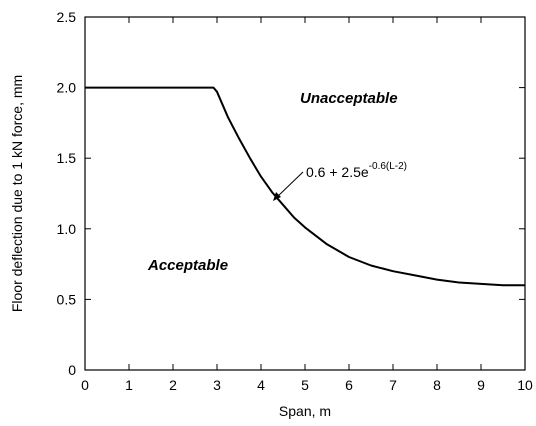  Describe the element at coordinates (388, 166) in the screenshot. I see `formula-exponent: -0.6(L-2)` at that location.